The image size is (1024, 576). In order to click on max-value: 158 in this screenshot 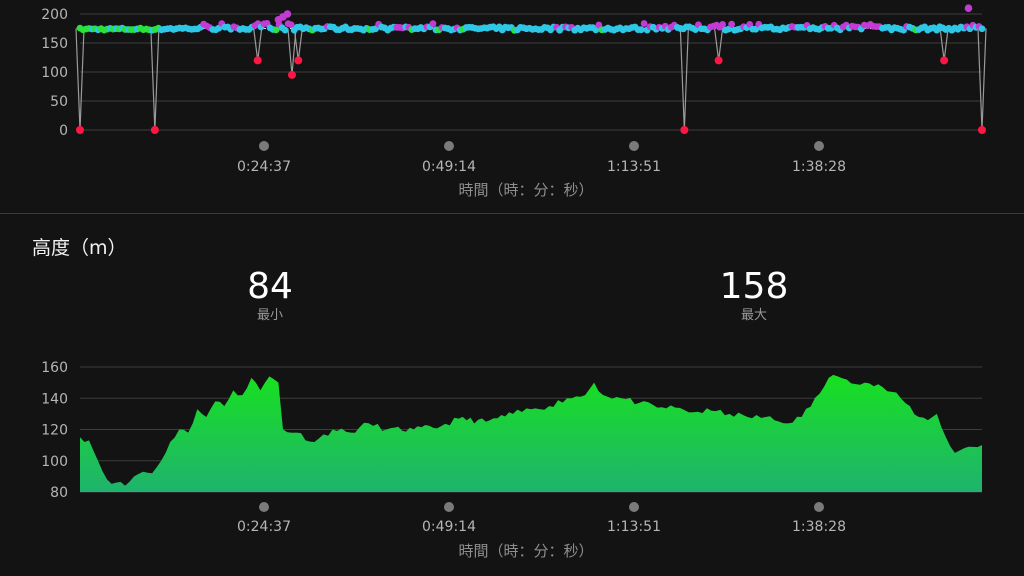, I will do `click(754, 286)`.